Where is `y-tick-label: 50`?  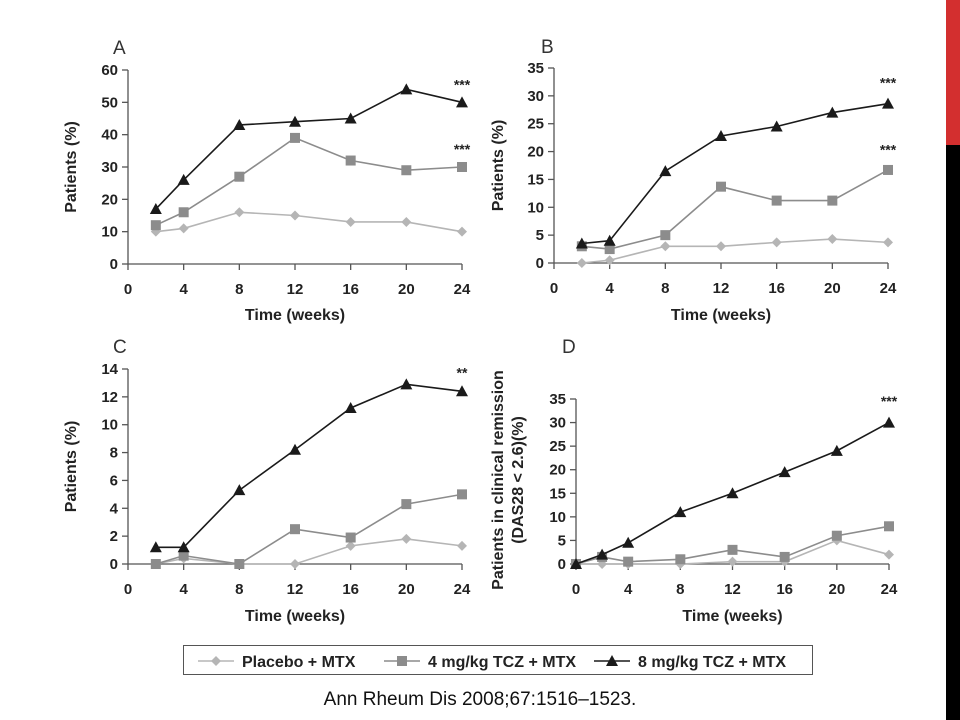
y-tick-label: 50 is located at coordinates (109, 102).